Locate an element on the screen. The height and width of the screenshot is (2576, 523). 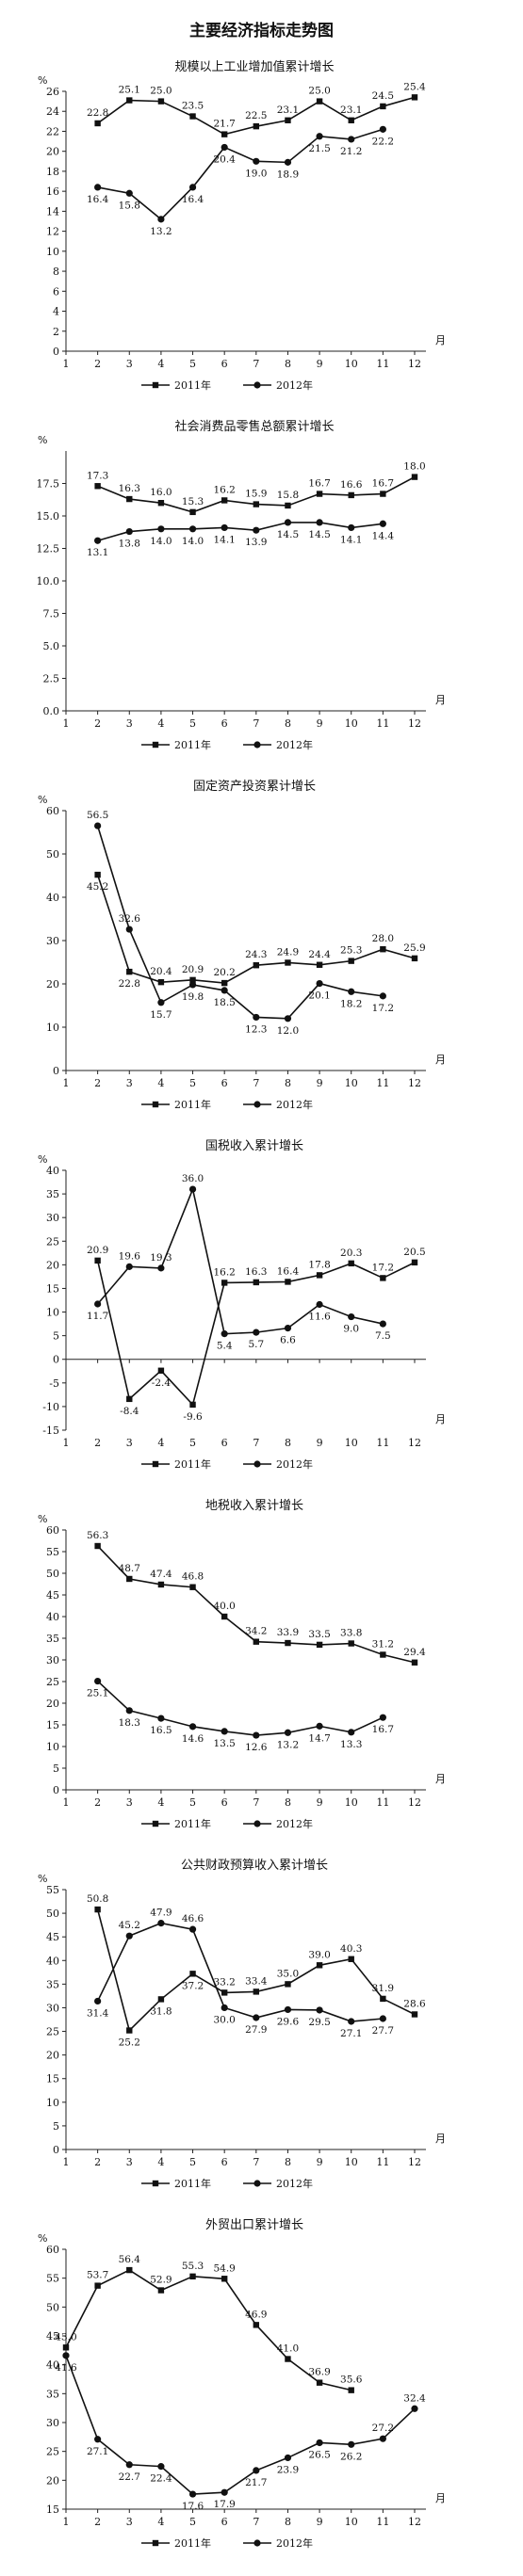
data-label-2011: 18.0 is located at coordinates (414, 467).